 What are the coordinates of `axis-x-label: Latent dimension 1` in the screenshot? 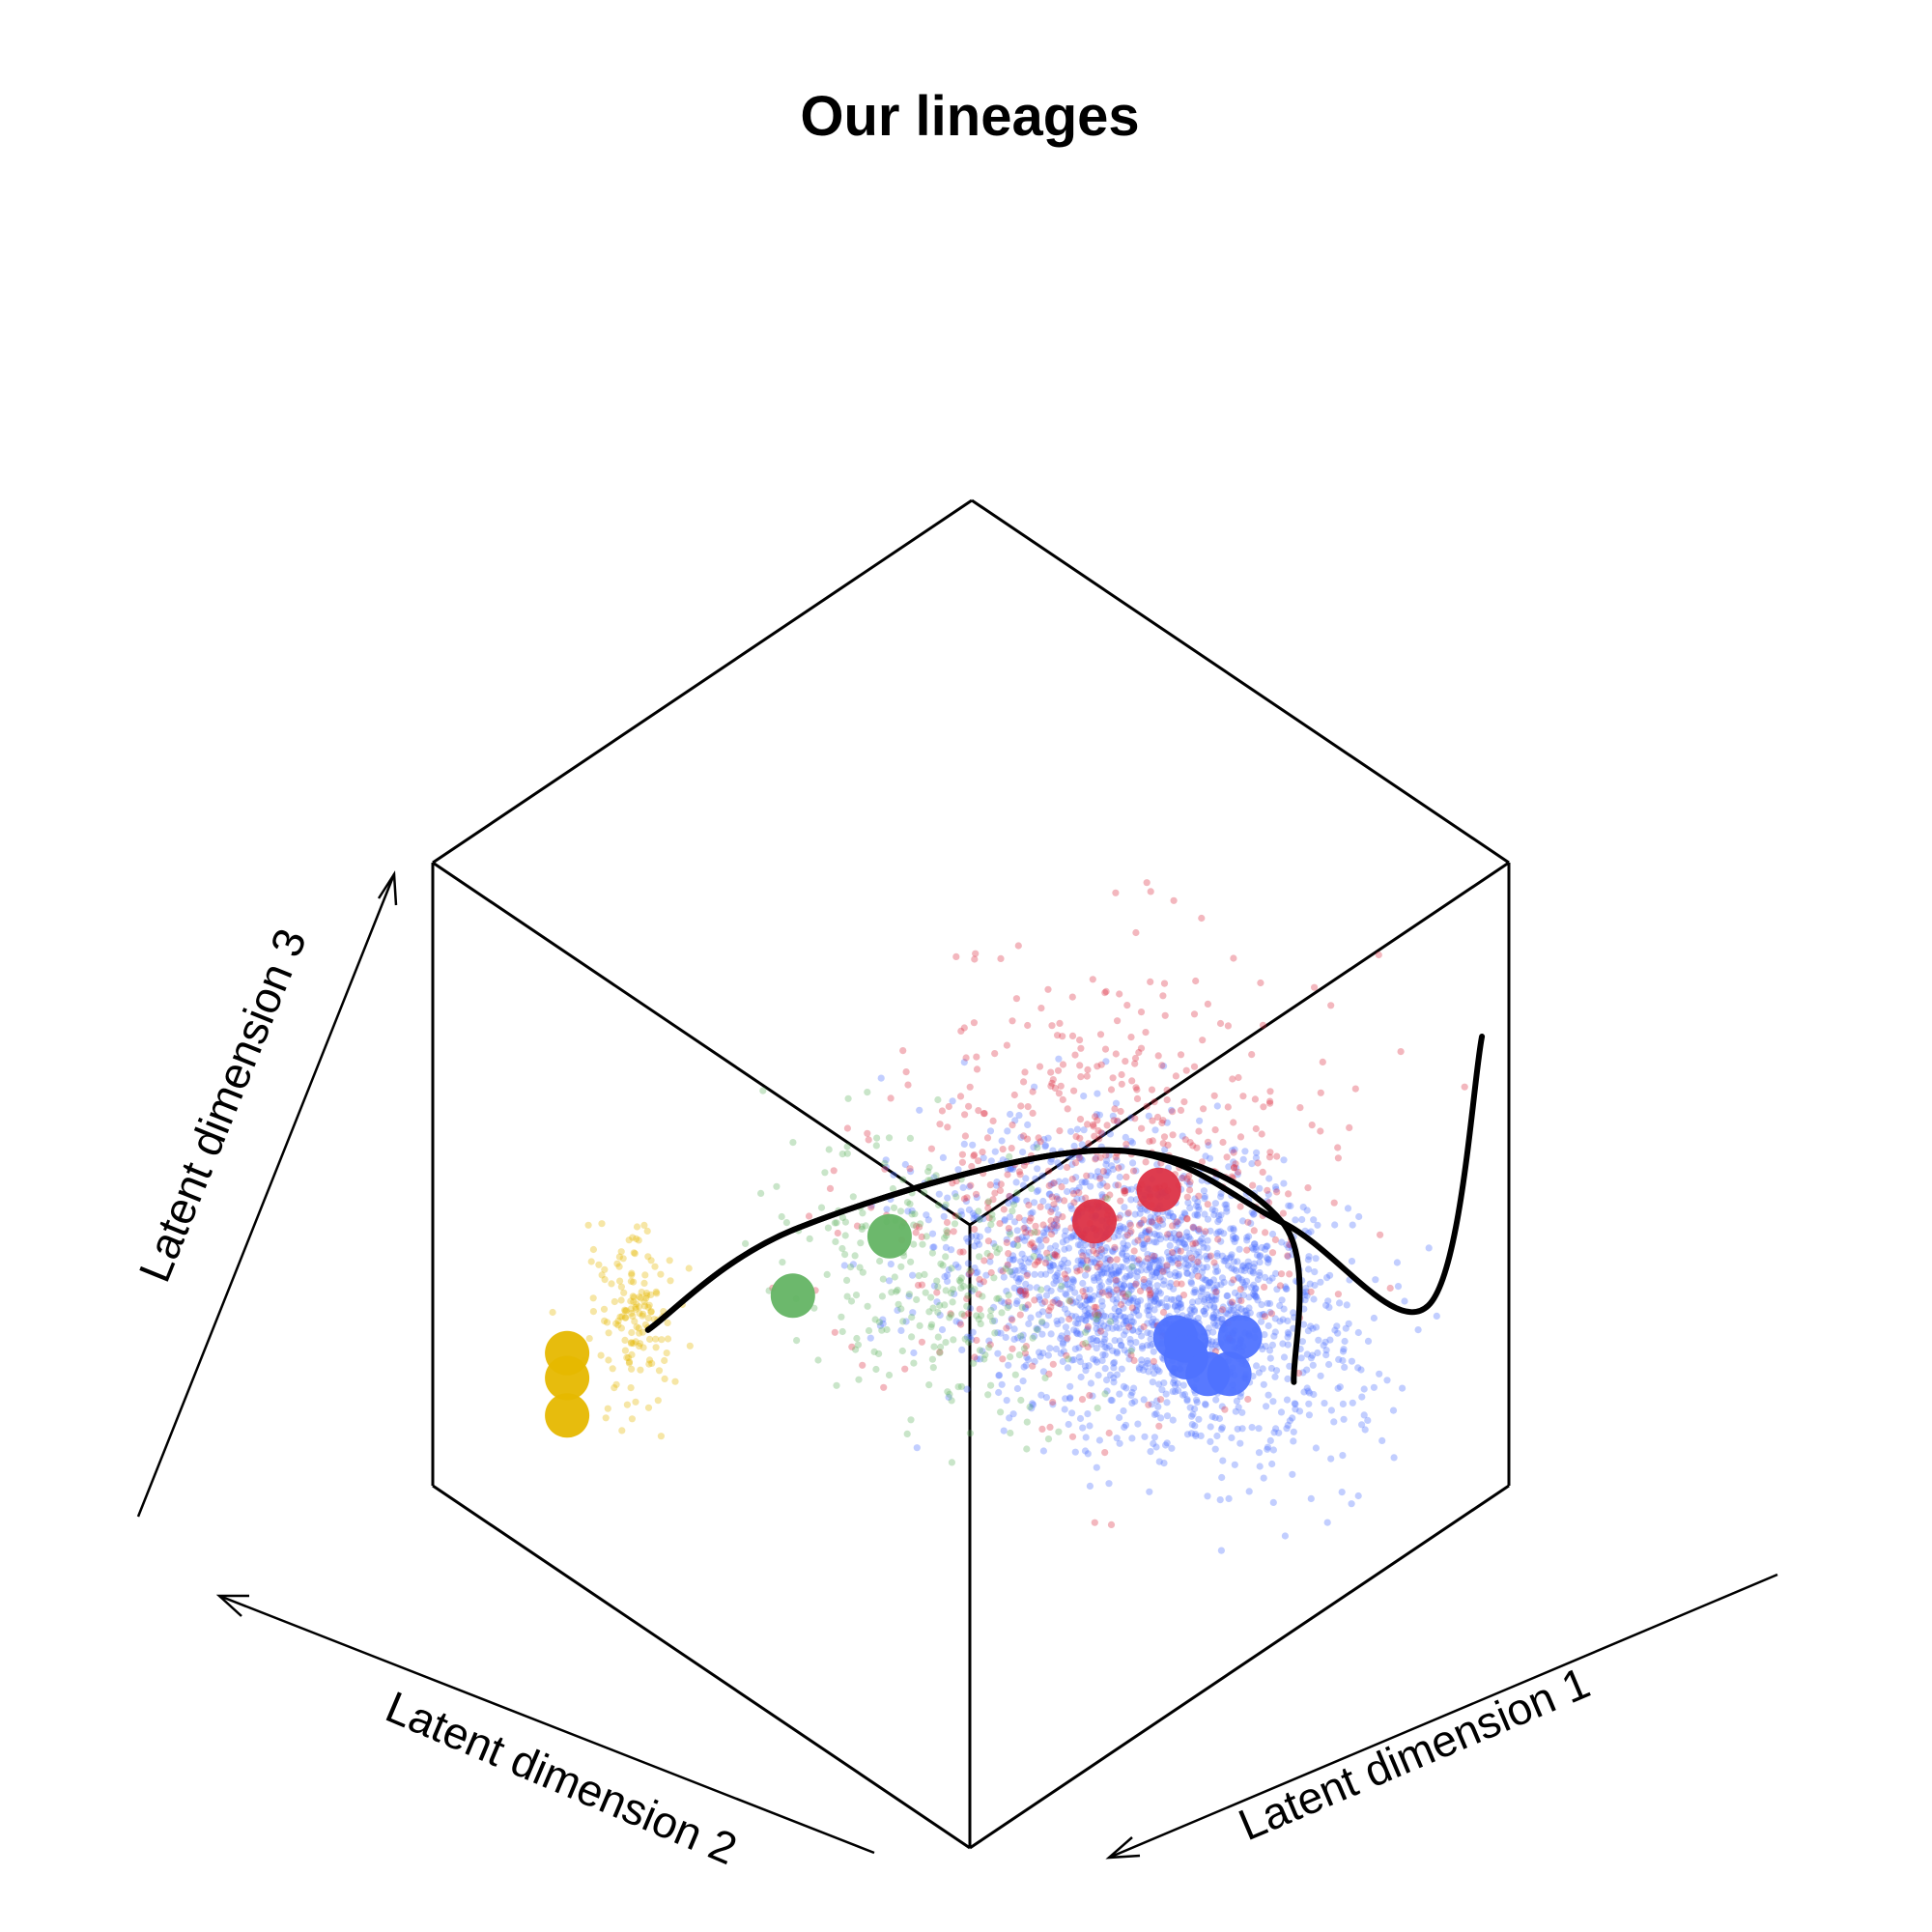 It's located at (1414, 1753).